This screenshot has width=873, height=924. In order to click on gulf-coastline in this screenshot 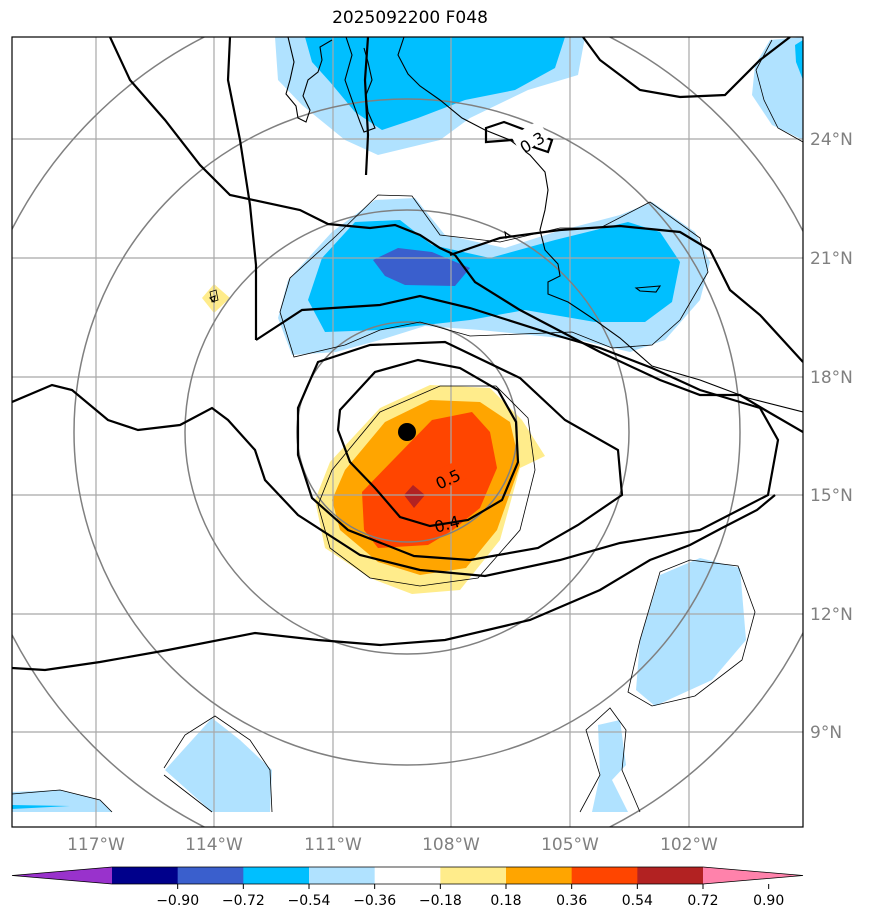, I will do `click(360, 85)`.